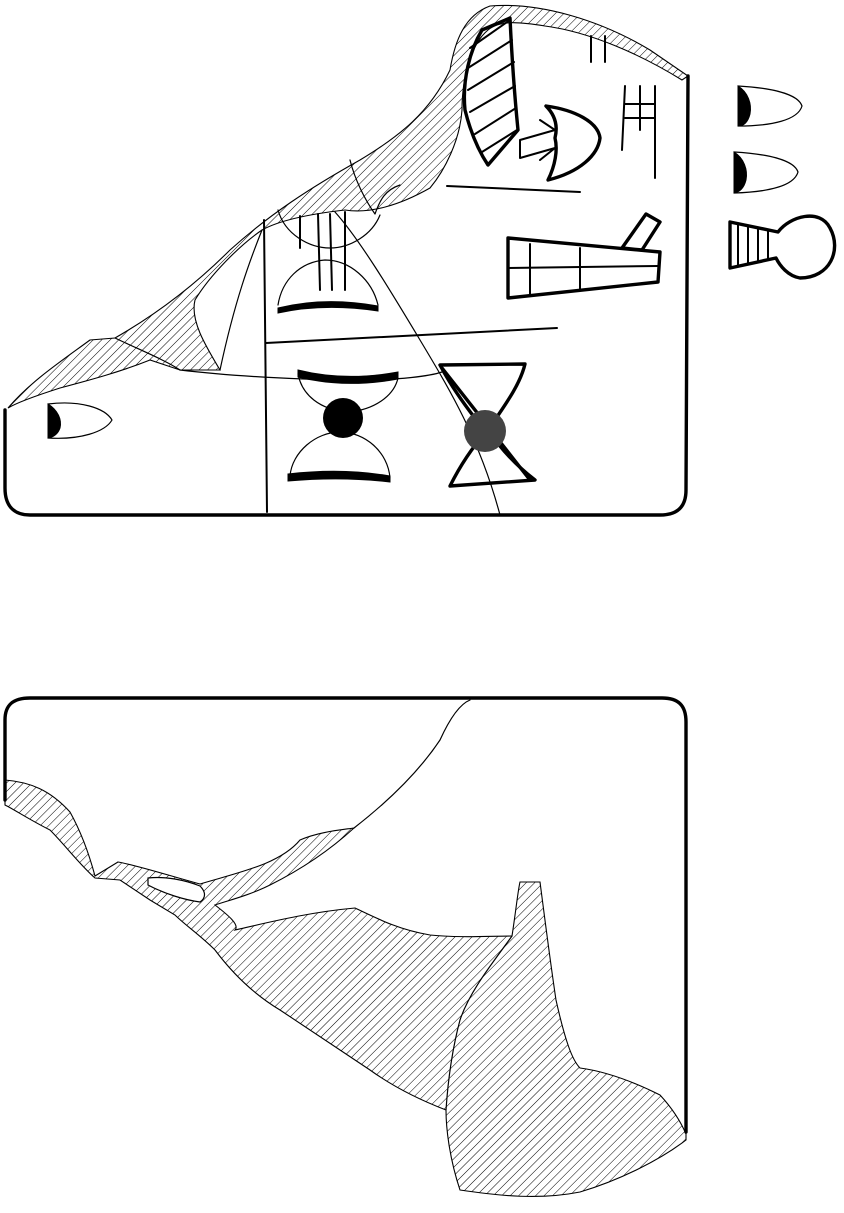 This screenshot has height=1213, width=844. Describe the element at coordinates (412, 764) in the screenshot. I see `reverse-crack-line` at that location.